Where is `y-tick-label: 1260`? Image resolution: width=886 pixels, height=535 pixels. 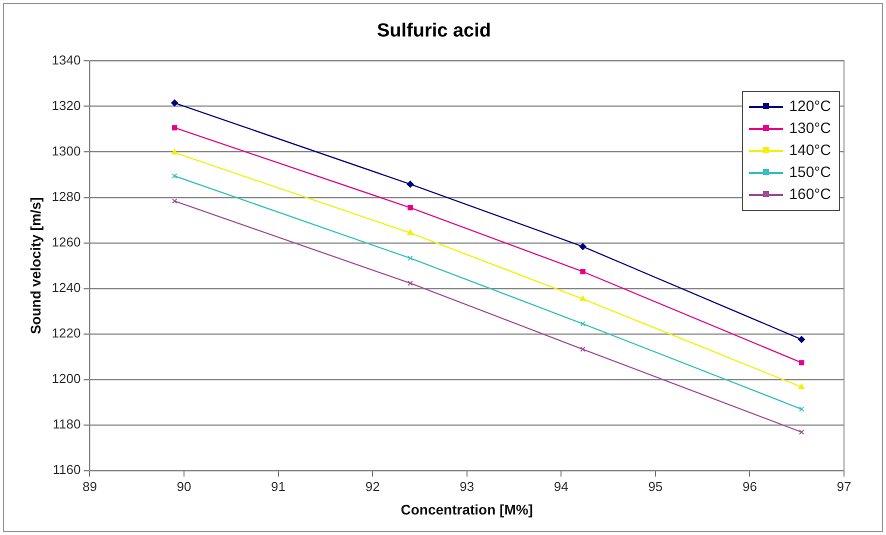 y-tick-label: 1260 is located at coordinates (66, 242).